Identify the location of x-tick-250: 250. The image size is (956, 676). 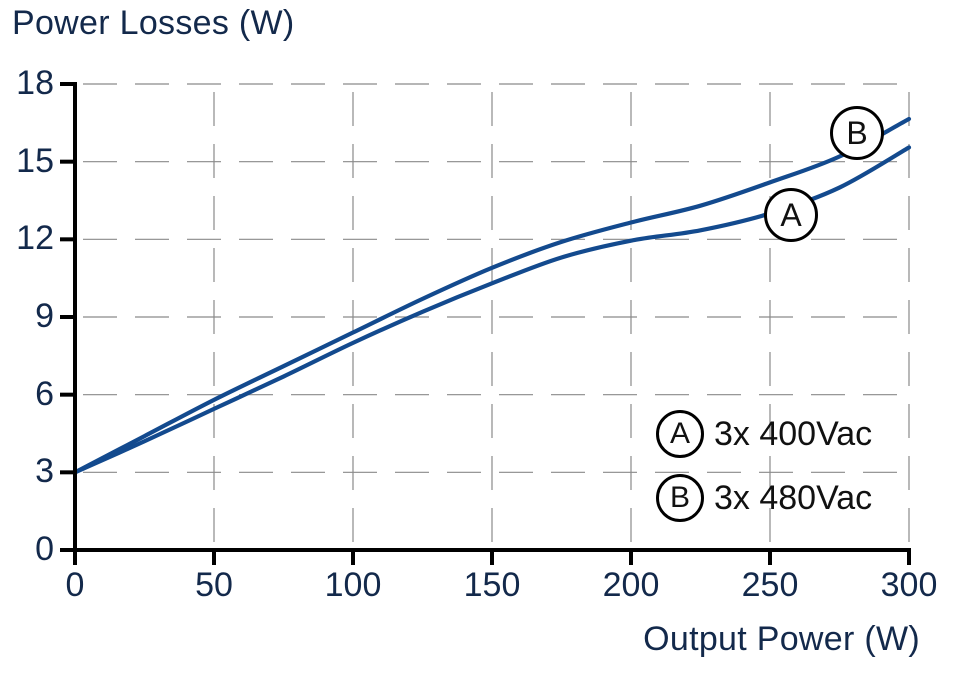
(770, 585).